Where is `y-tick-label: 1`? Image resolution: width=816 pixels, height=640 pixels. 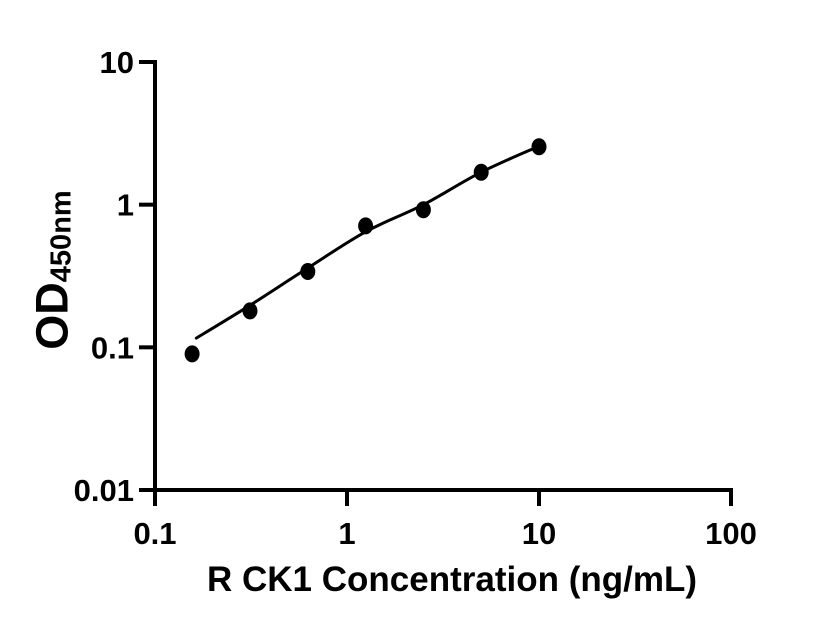
y-tick-label: 1 is located at coordinates (125, 205).